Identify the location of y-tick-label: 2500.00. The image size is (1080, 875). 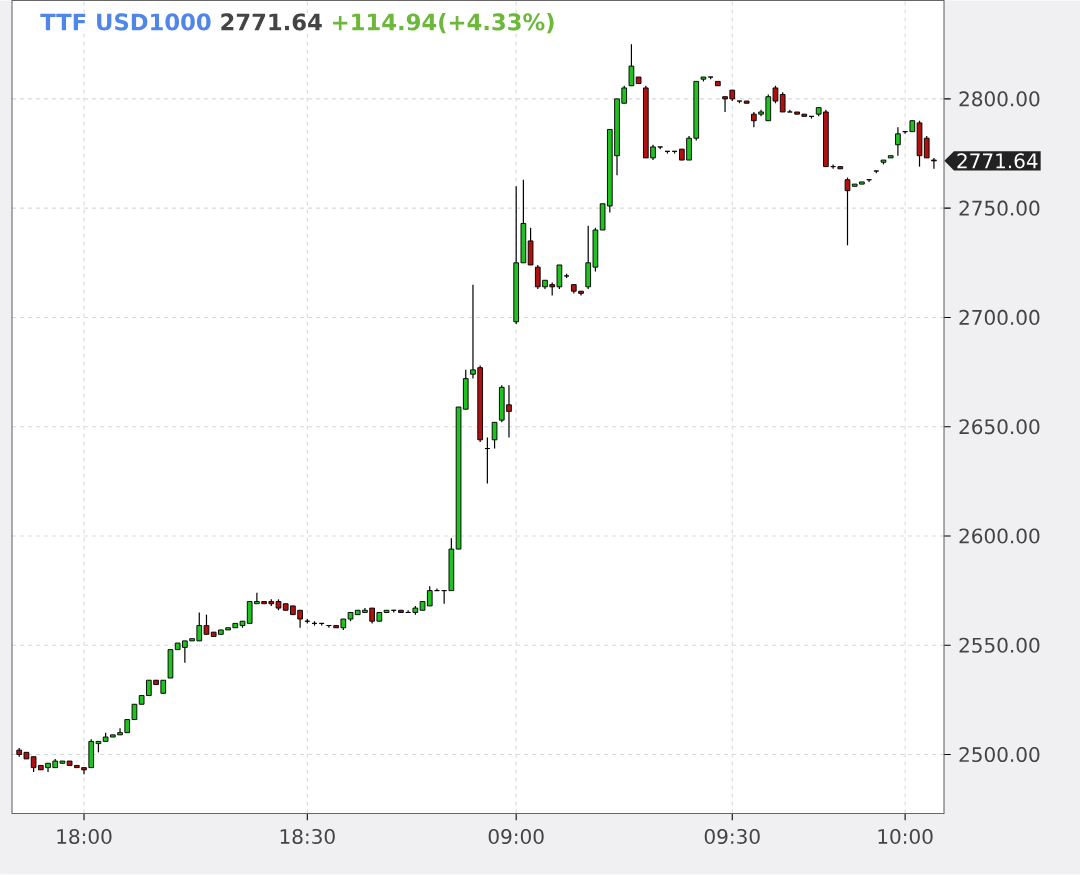
(999, 755).